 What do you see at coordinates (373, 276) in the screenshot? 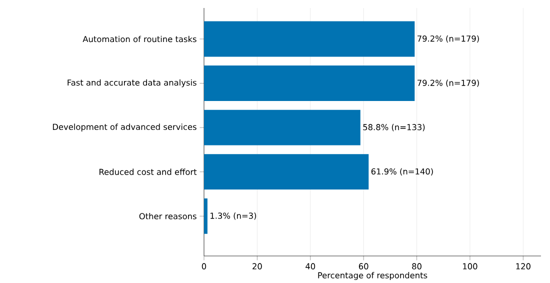
I see `x-axis-title: Percentage of respondents` at bounding box center [373, 276].